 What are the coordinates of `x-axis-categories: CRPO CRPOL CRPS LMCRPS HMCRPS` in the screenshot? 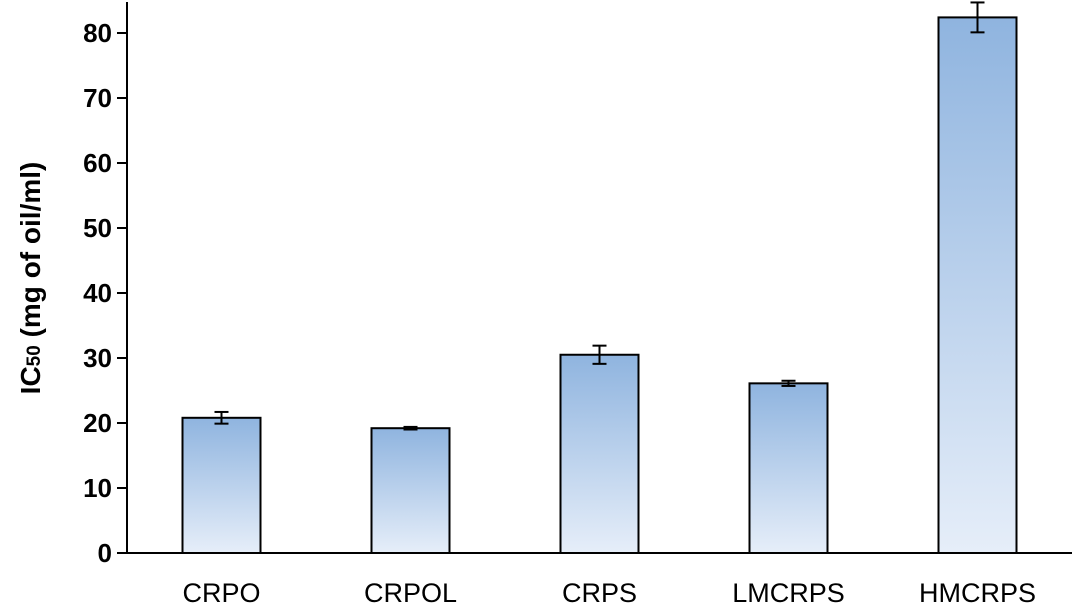 It's located at (609, 593).